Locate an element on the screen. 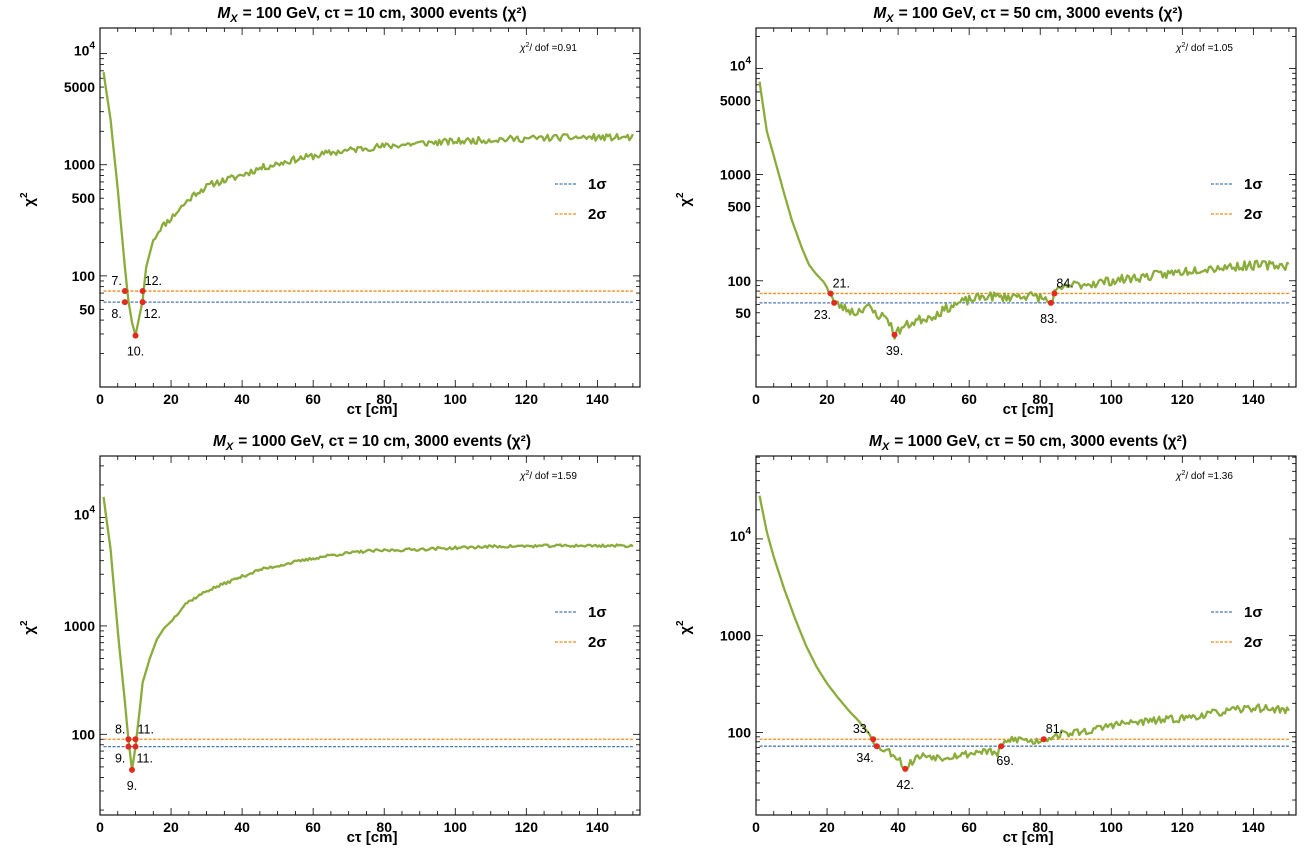 Image resolution: width=1313 pixels, height=856 pixels. crossing-label: 23. is located at coordinates (822, 315).